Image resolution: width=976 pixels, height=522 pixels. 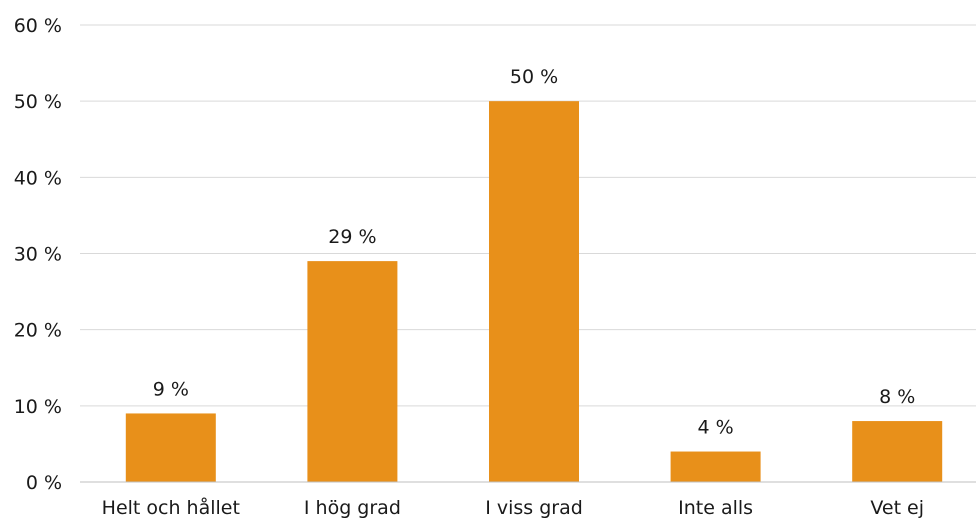 What do you see at coordinates (716, 428) in the screenshot?
I see `data-label: 4 %` at bounding box center [716, 428].